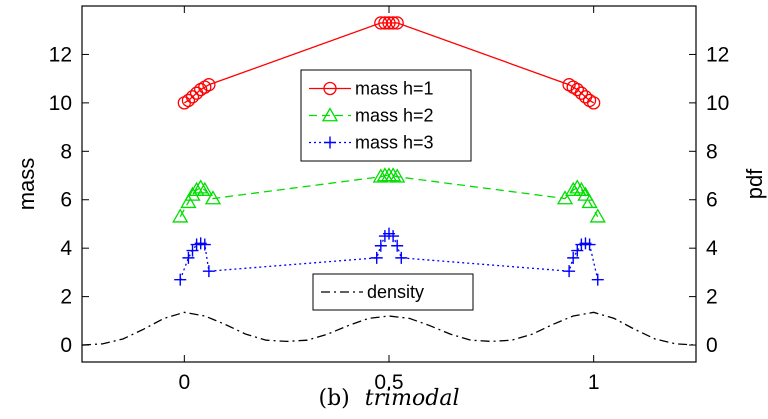 The image size is (768, 419). Describe the element at coordinates (712, 200) in the screenshot. I see `y2-tick-label: 6` at that location.